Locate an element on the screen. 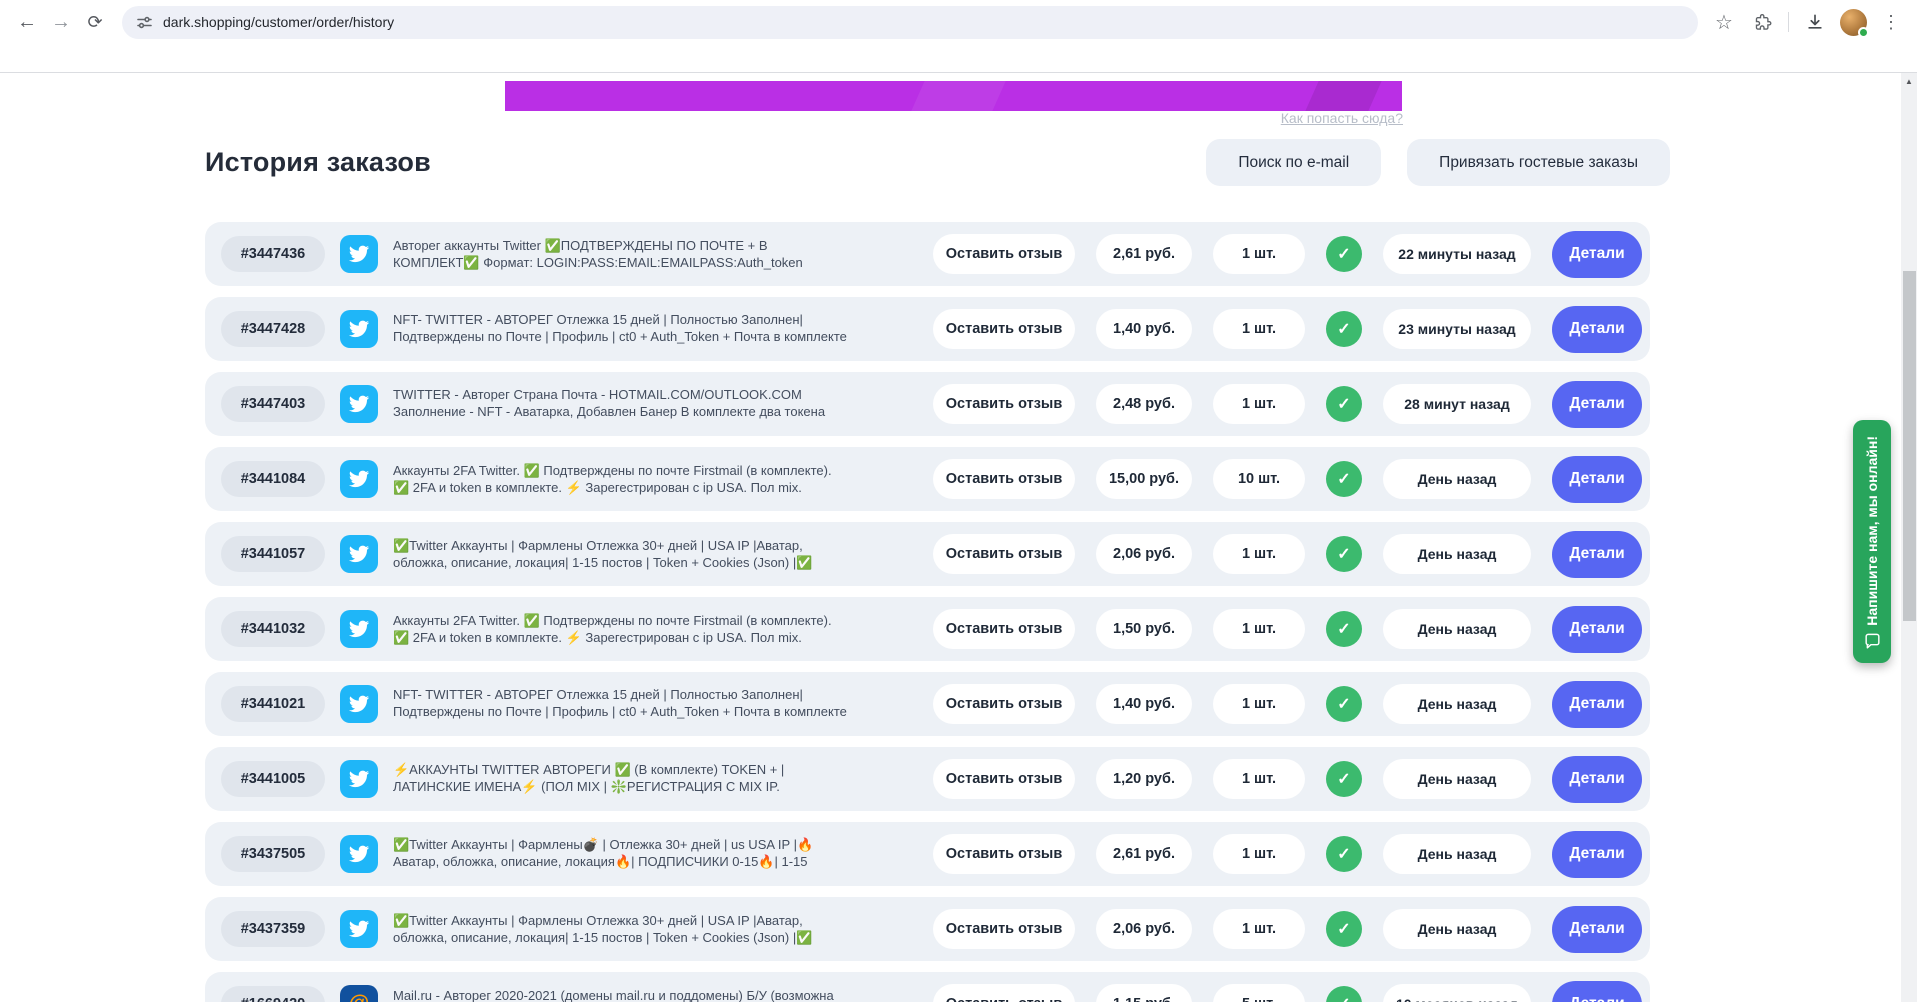  bookmarks-strip is located at coordinates (958, 58).